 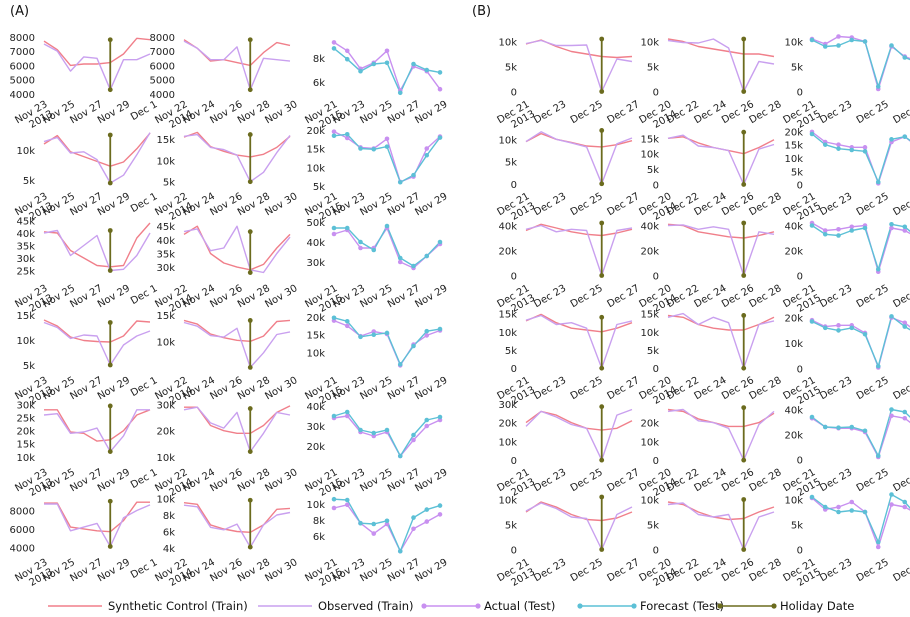 What do you see at coordinates (315, 427) in the screenshot?
I see `y-tick-label: 30k` at bounding box center [315, 427].